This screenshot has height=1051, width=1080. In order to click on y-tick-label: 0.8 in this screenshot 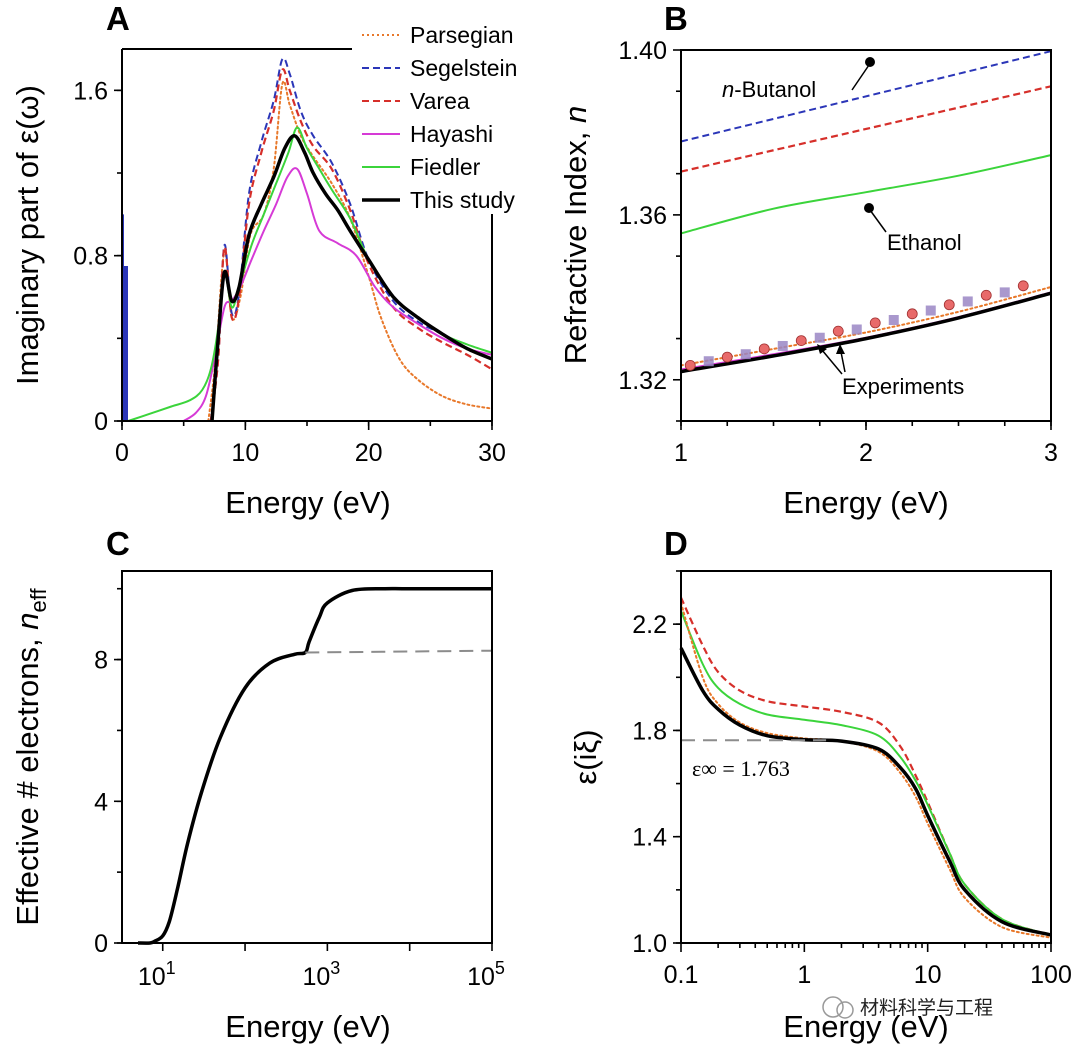, I will do `click(90, 257)`.